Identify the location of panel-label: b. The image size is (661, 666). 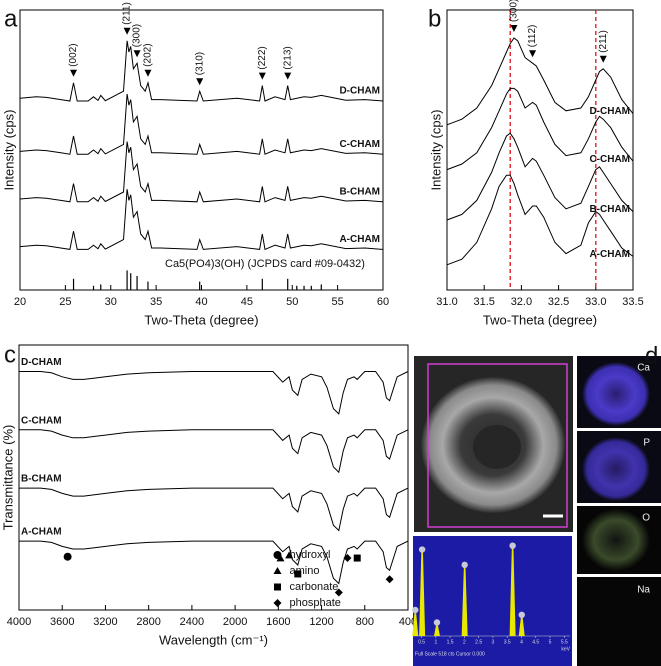
(434, 18).